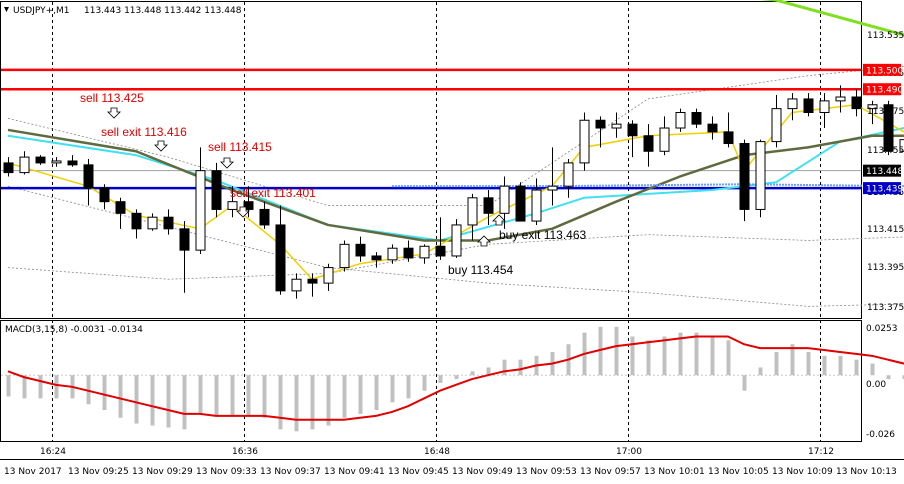 This screenshot has width=904, height=484. What do you see at coordinates (885, 151) in the screenshot?
I see `price-tick: 113.455` at bounding box center [885, 151].